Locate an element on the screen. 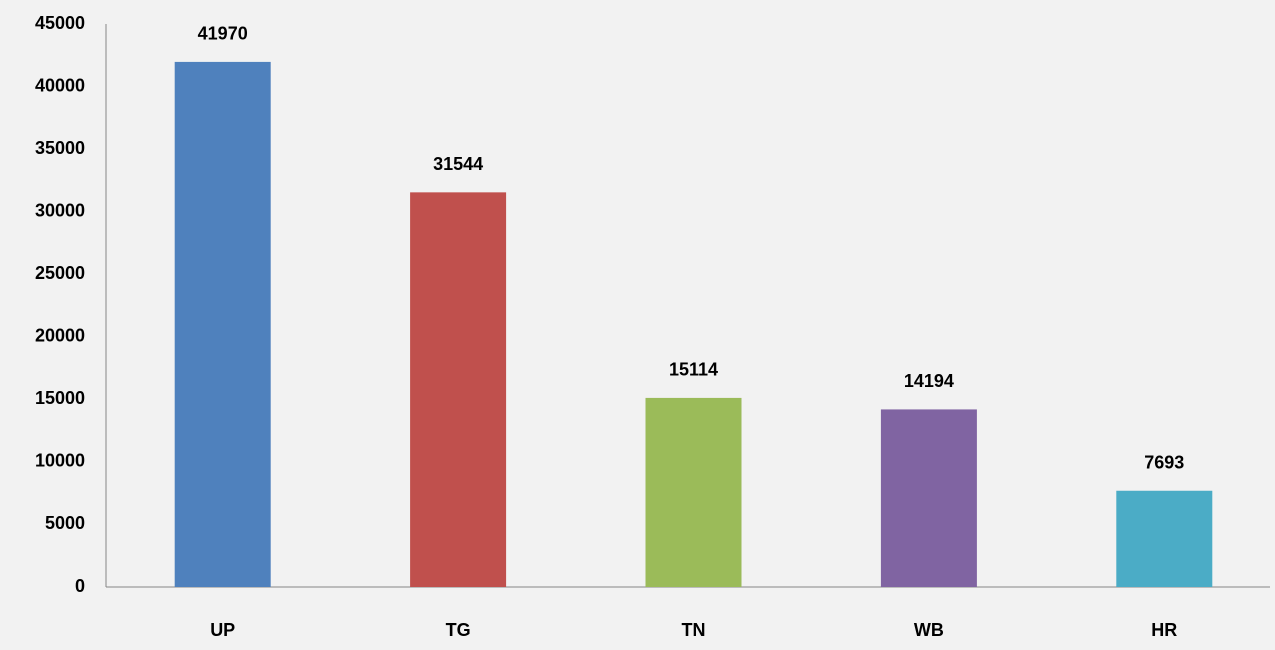 This screenshot has width=1275, height=650. x-tick-label: HR is located at coordinates (1164, 630).